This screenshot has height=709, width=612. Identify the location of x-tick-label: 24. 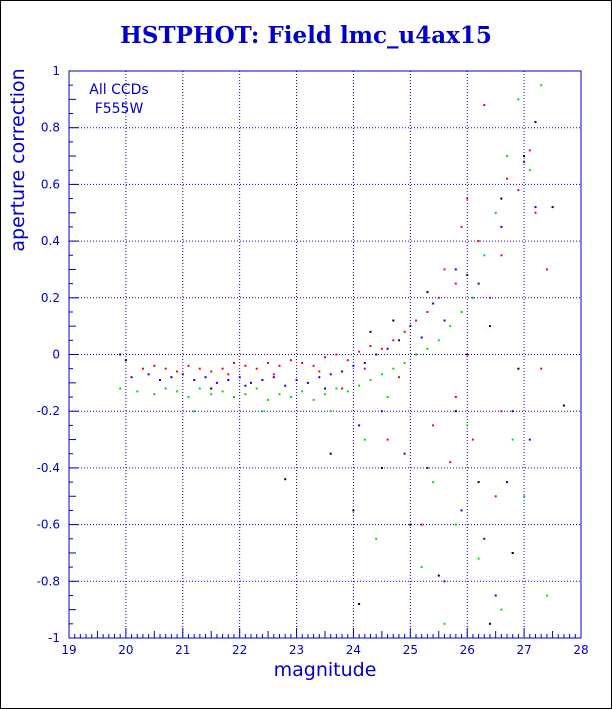
(353, 650).